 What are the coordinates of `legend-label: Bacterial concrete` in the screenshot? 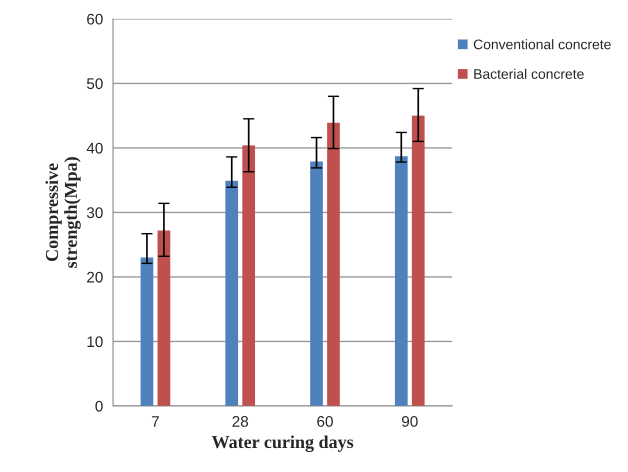 It's located at (529, 73).